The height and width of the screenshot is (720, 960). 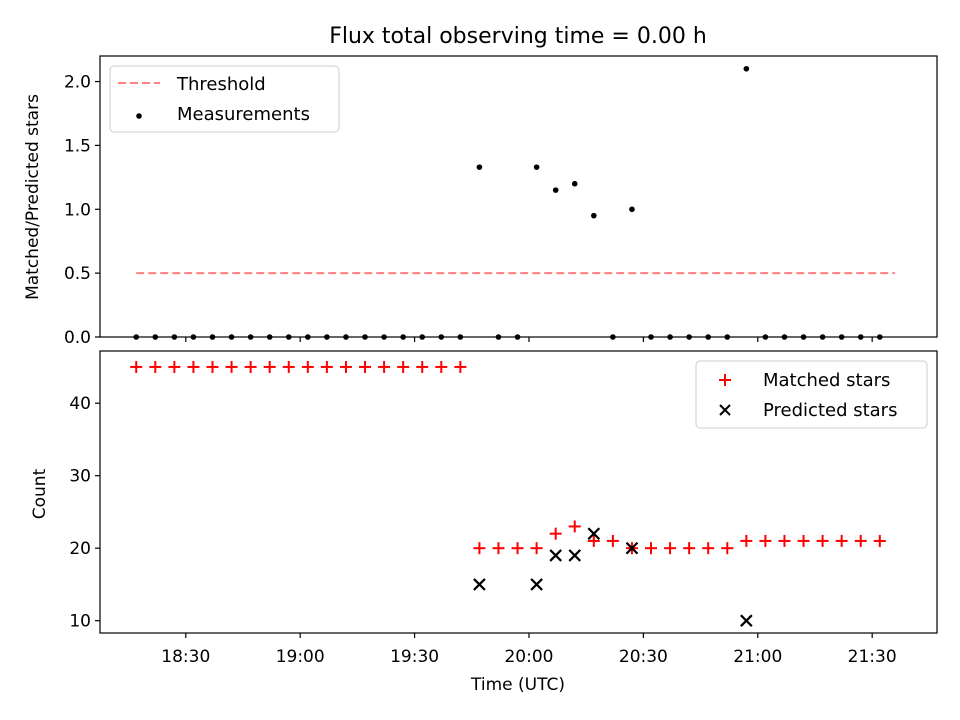 I want to click on measurements-legend-box, so click(x=224, y=99).